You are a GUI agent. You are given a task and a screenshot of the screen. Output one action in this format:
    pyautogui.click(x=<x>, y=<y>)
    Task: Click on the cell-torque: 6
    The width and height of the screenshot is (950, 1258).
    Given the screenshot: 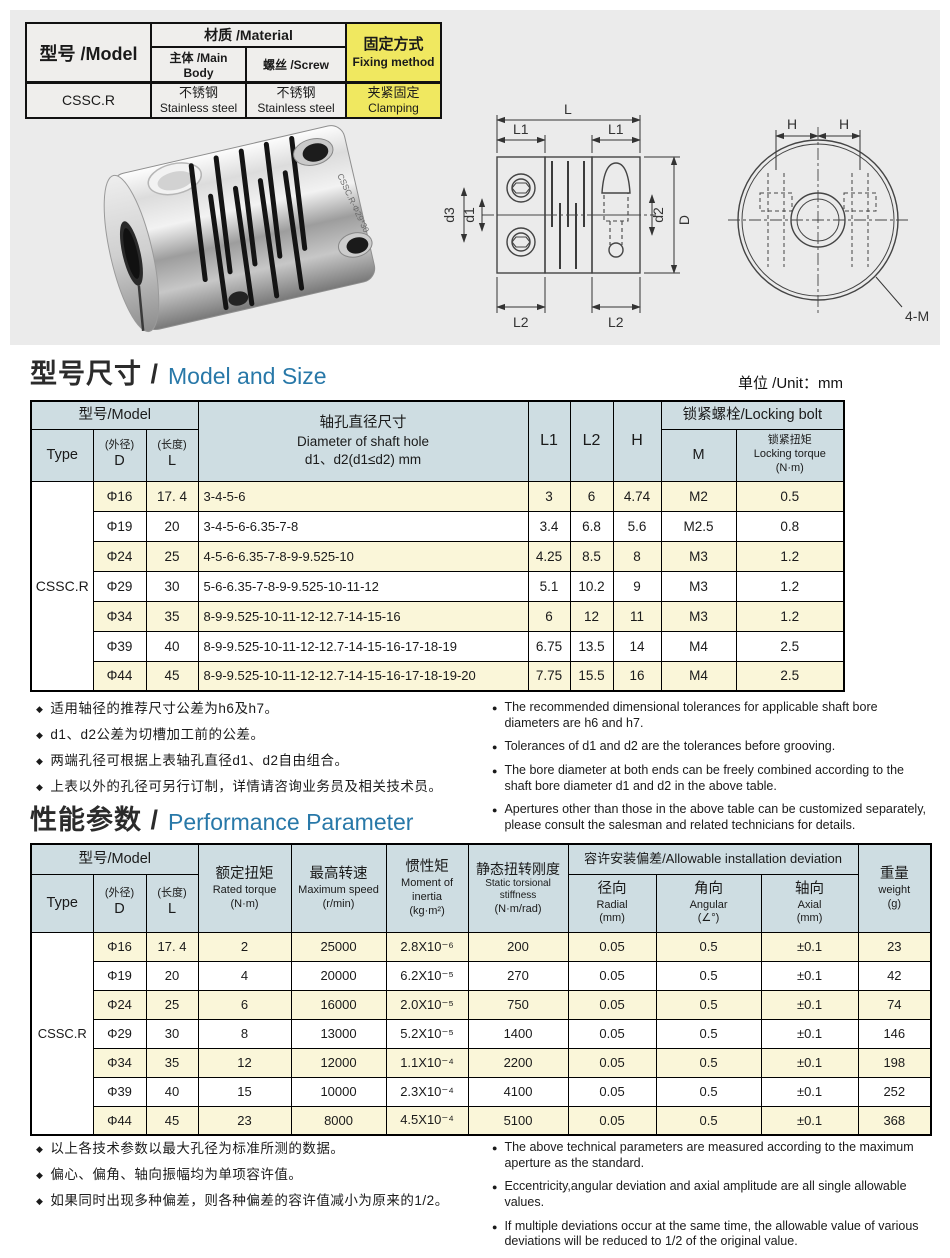 What is the action you would take?
    pyautogui.click(x=244, y=1004)
    